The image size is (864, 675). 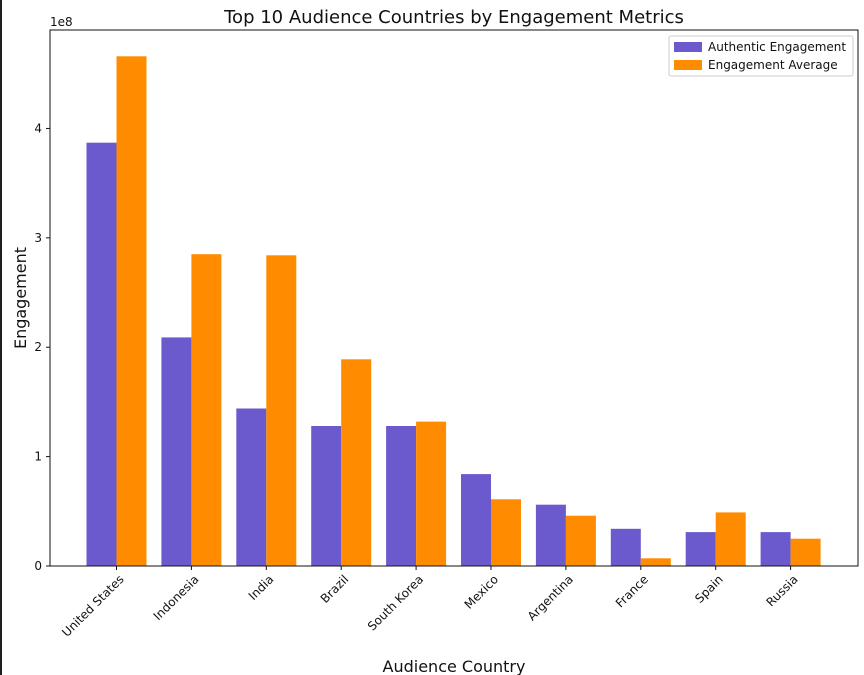 I want to click on bar-engagement-average-russia, so click(x=805, y=552).